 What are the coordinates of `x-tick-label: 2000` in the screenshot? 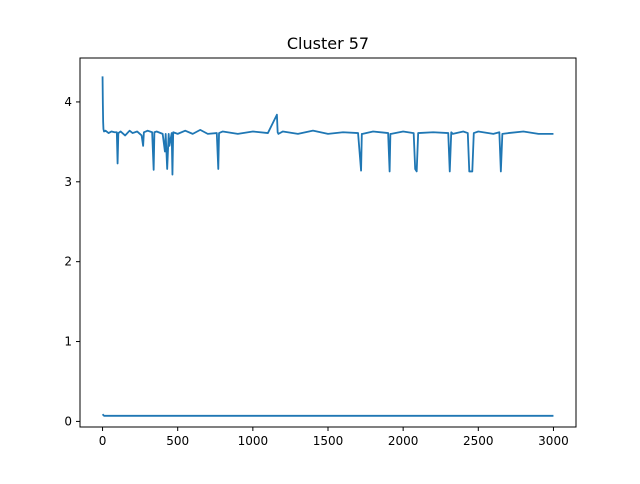 It's located at (403, 441).